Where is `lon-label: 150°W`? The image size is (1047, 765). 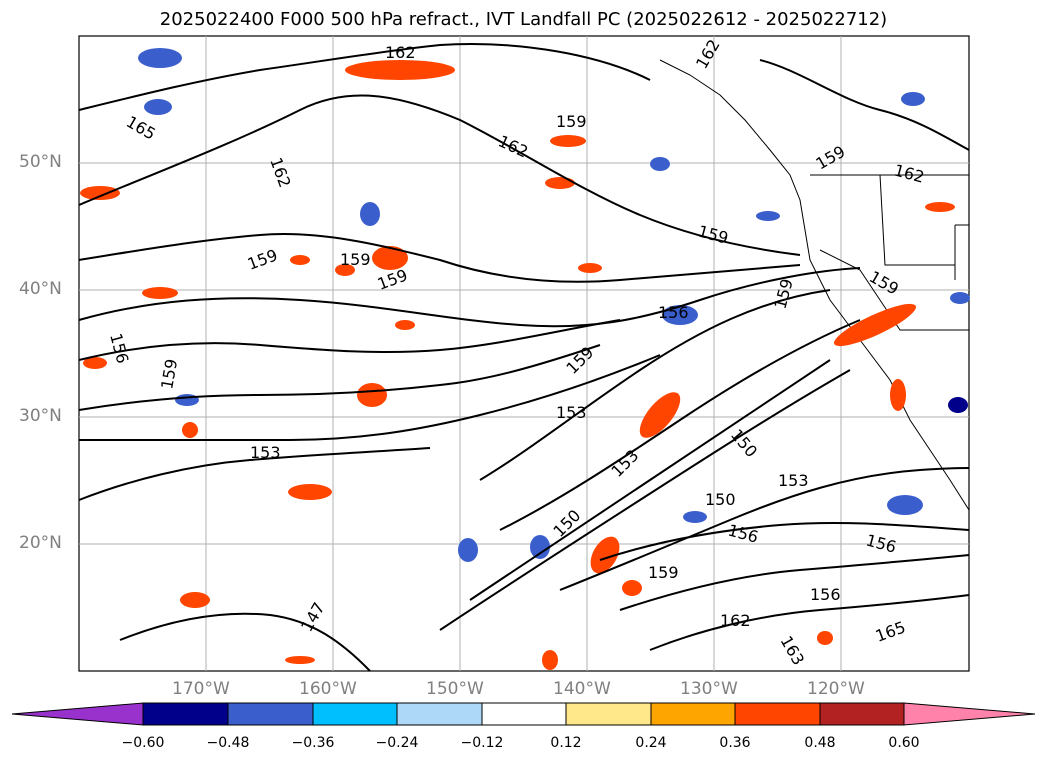
lon-label: 150°W is located at coordinates (455, 689).